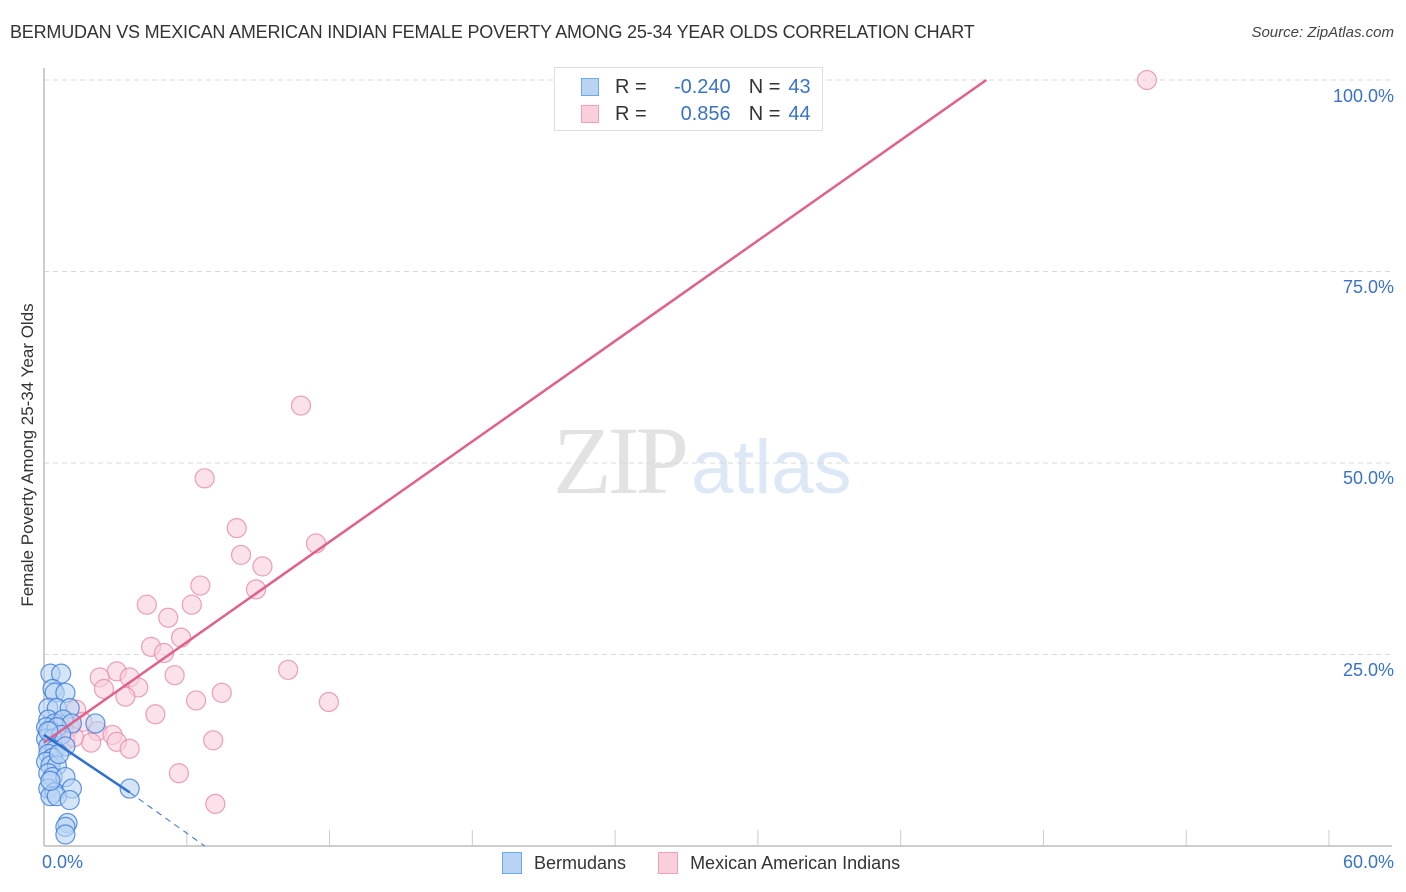 The height and width of the screenshot is (892, 1406). Describe the element at coordinates (705, 113) in the screenshot. I see `r-value: 0.856` at that location.